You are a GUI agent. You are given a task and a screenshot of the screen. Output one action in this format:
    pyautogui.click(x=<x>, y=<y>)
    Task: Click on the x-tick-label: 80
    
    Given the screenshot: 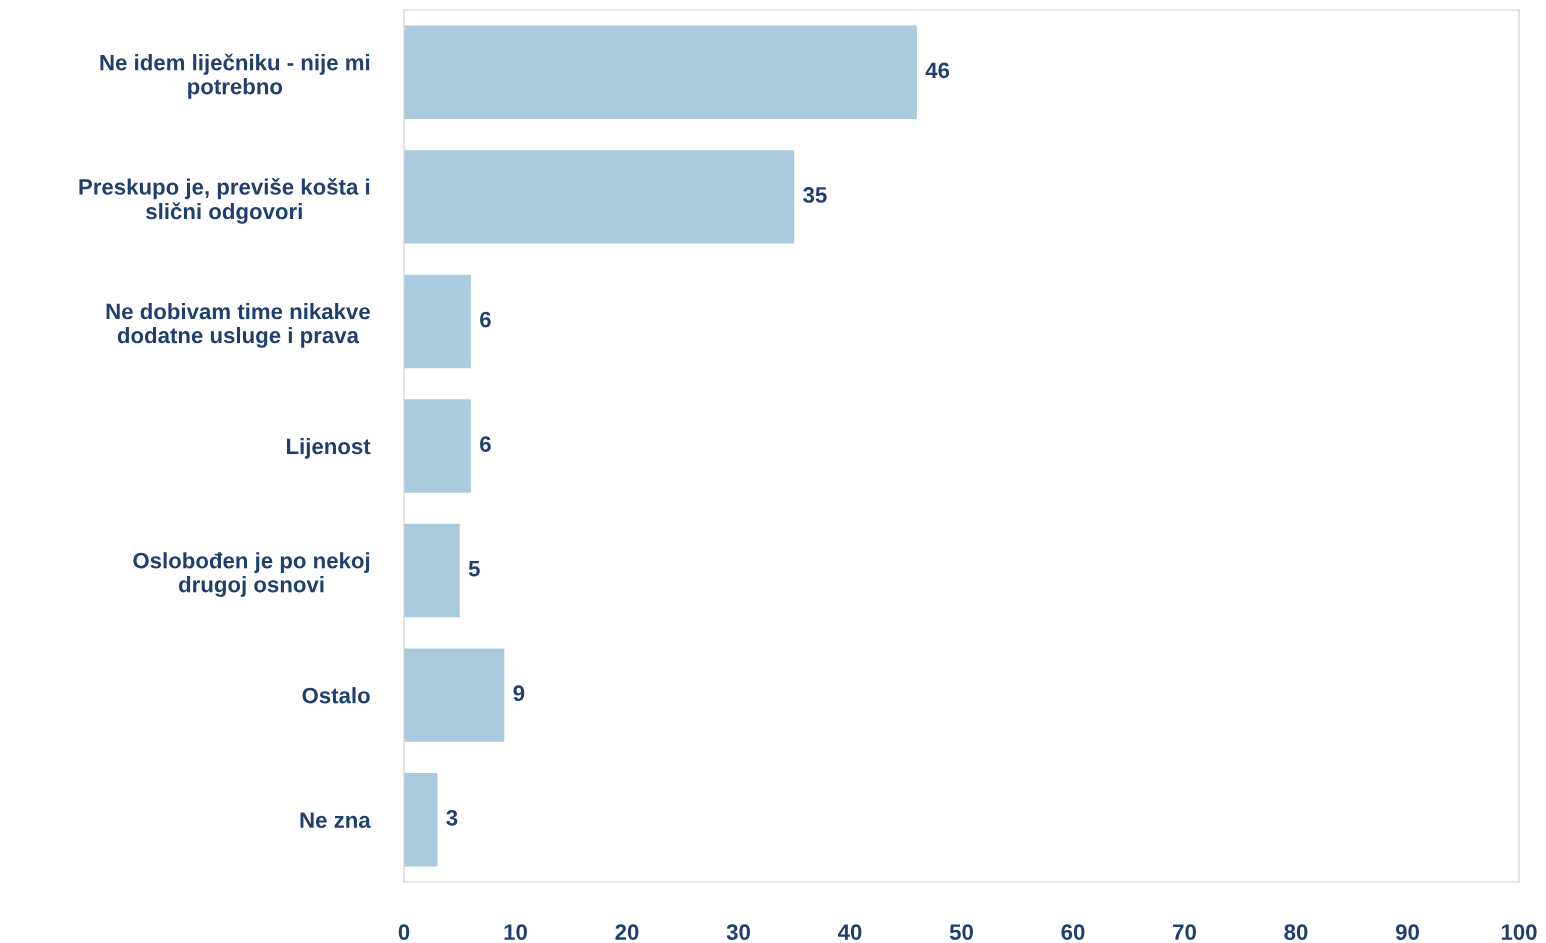 What is the action you would take?
    pyautogui.click(x=1296, y=932)
    